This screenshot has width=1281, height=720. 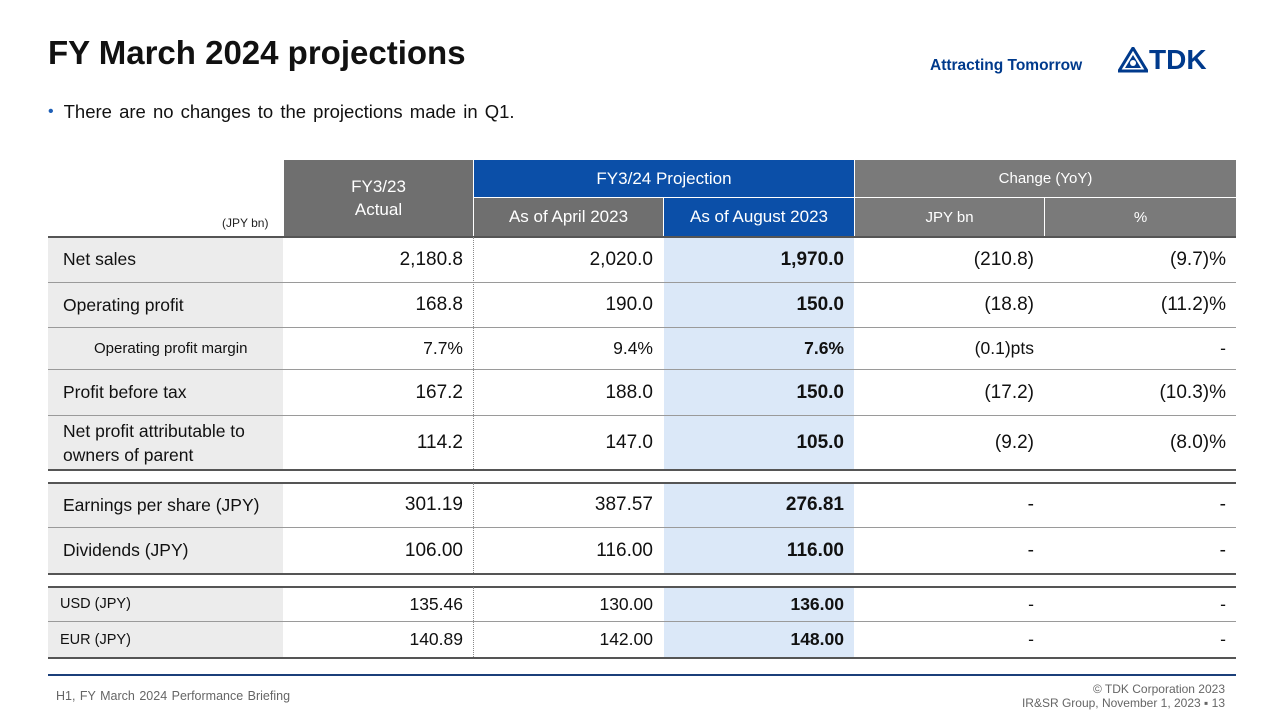 I want to click on cell-chg-pct: (11.2)%, so click(x=1193, y=304).